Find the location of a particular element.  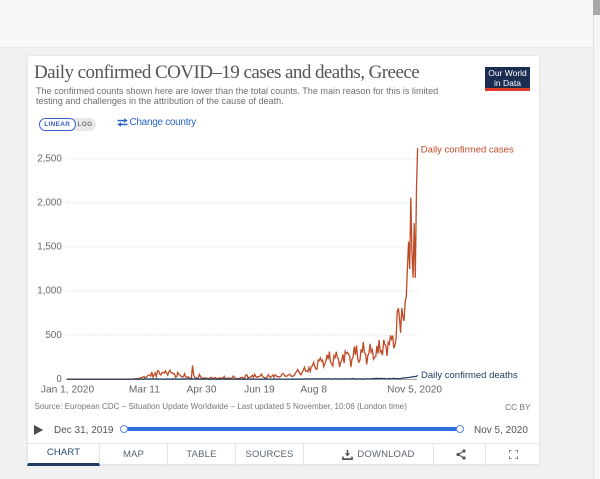

svg-text: Mar 11 is located at coordinates (144, 389).